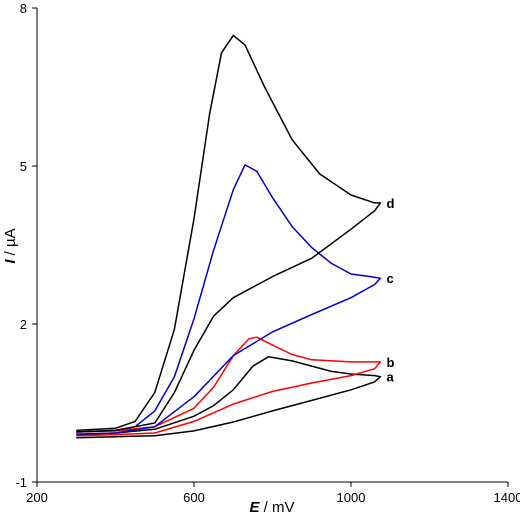 The height and width of the screenshot is (517, 520). What do you see at coordinates (21, 482) in the screenshot?
I see `y-tick-label: -1` at bounding box center [21, 482].